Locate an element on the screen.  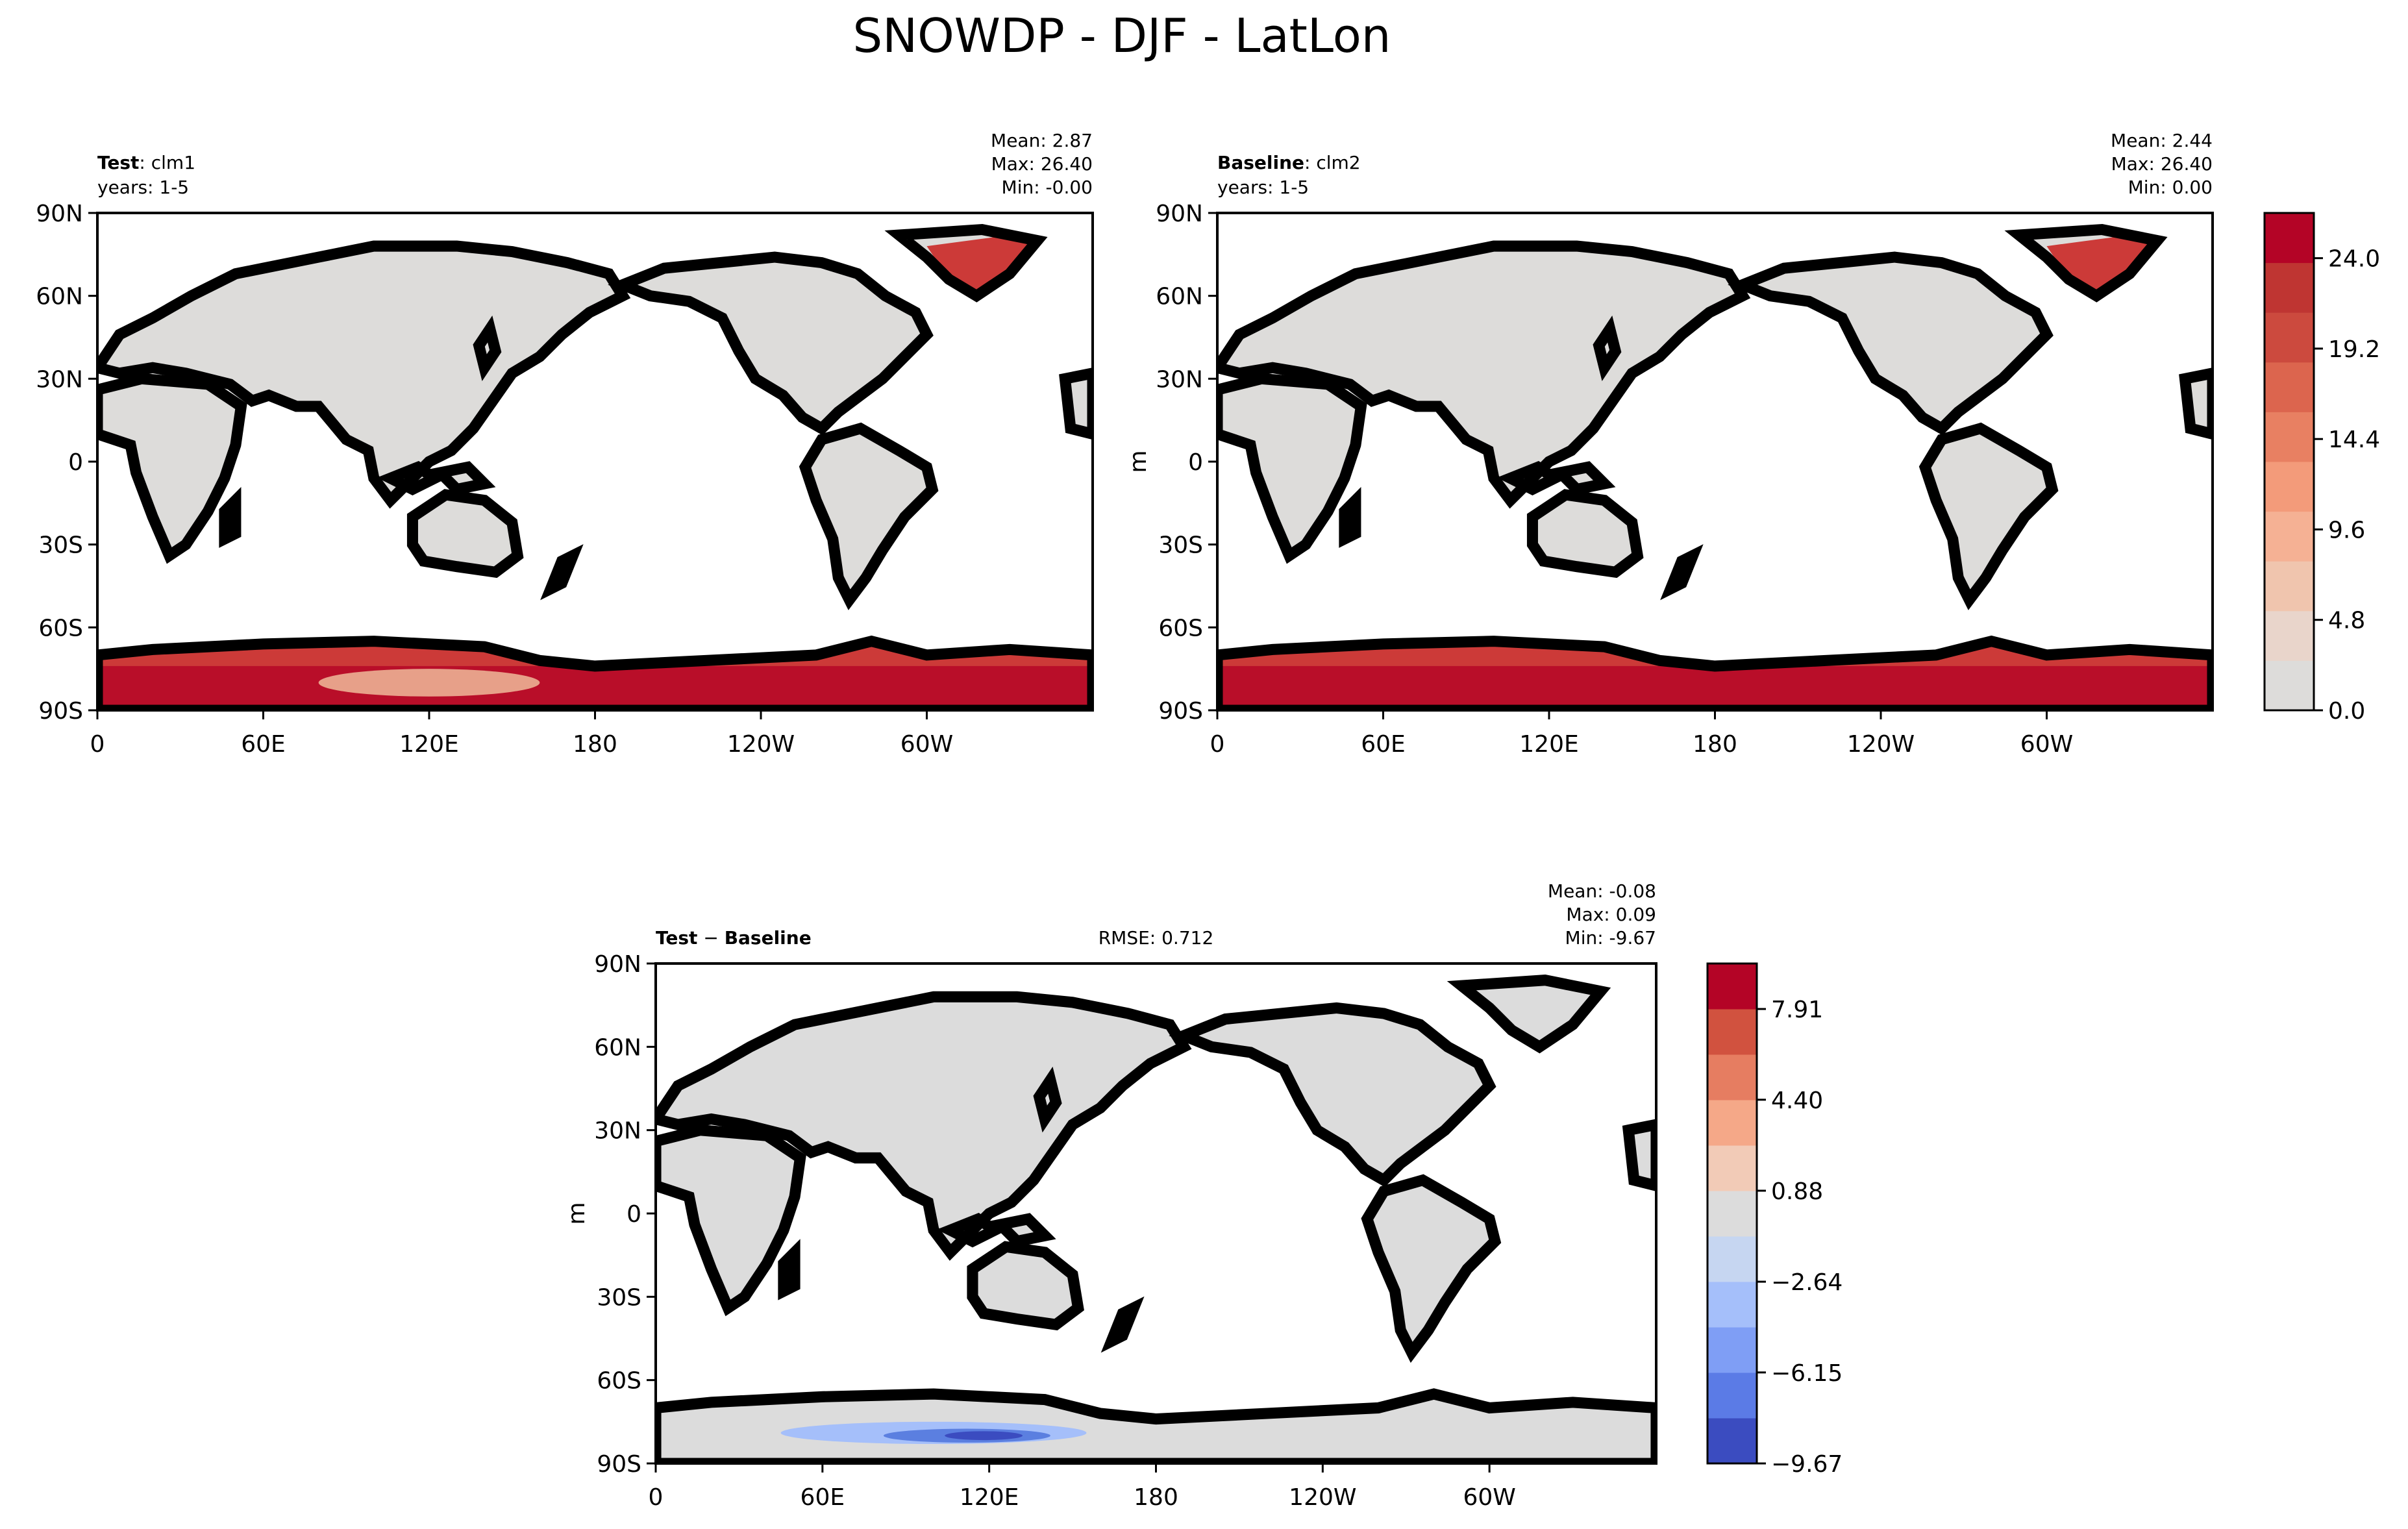
stat-line: Mean: 2.44 is located at coordinates (2162, 140).